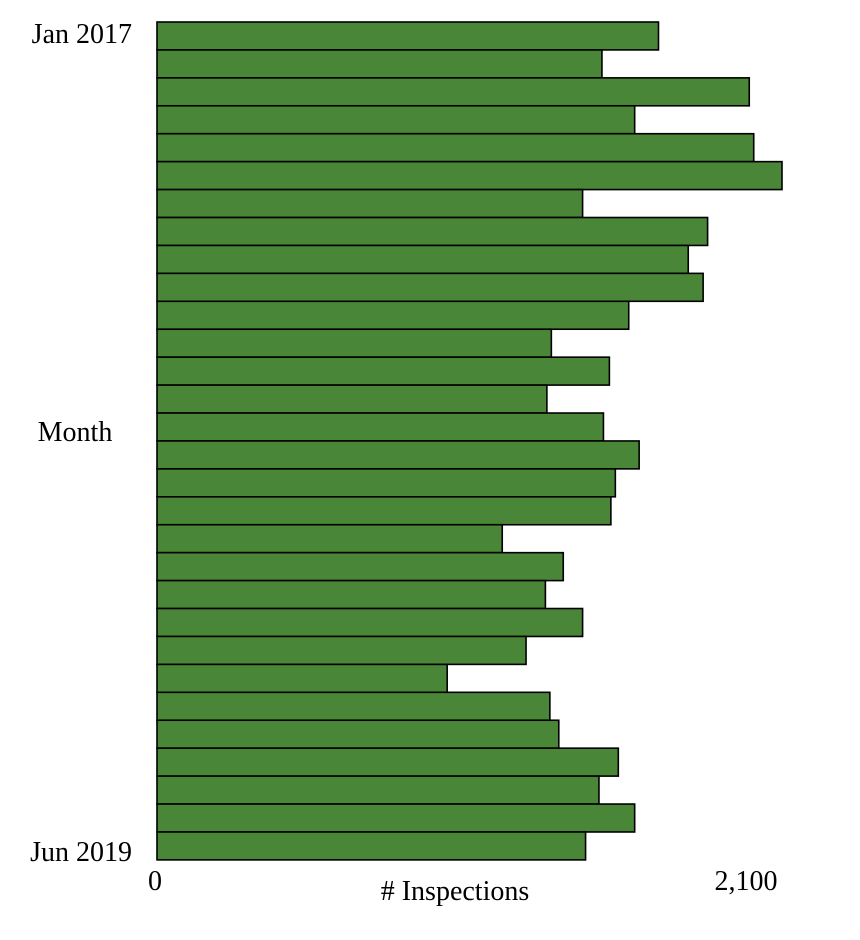  What do you see at coordinates (341, 650) in the screenshot?
I see `bar-nov-2018` at bounding box center [341, 650].